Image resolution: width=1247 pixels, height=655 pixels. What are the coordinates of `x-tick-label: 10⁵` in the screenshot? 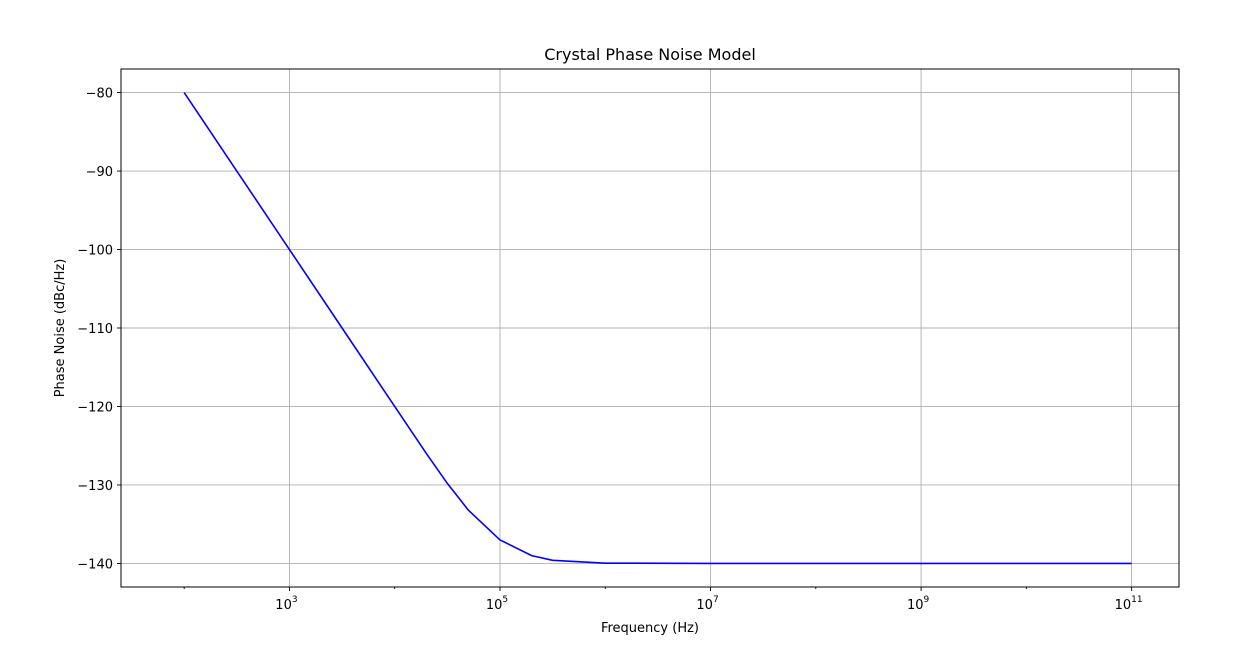 It's located at (497, 604).